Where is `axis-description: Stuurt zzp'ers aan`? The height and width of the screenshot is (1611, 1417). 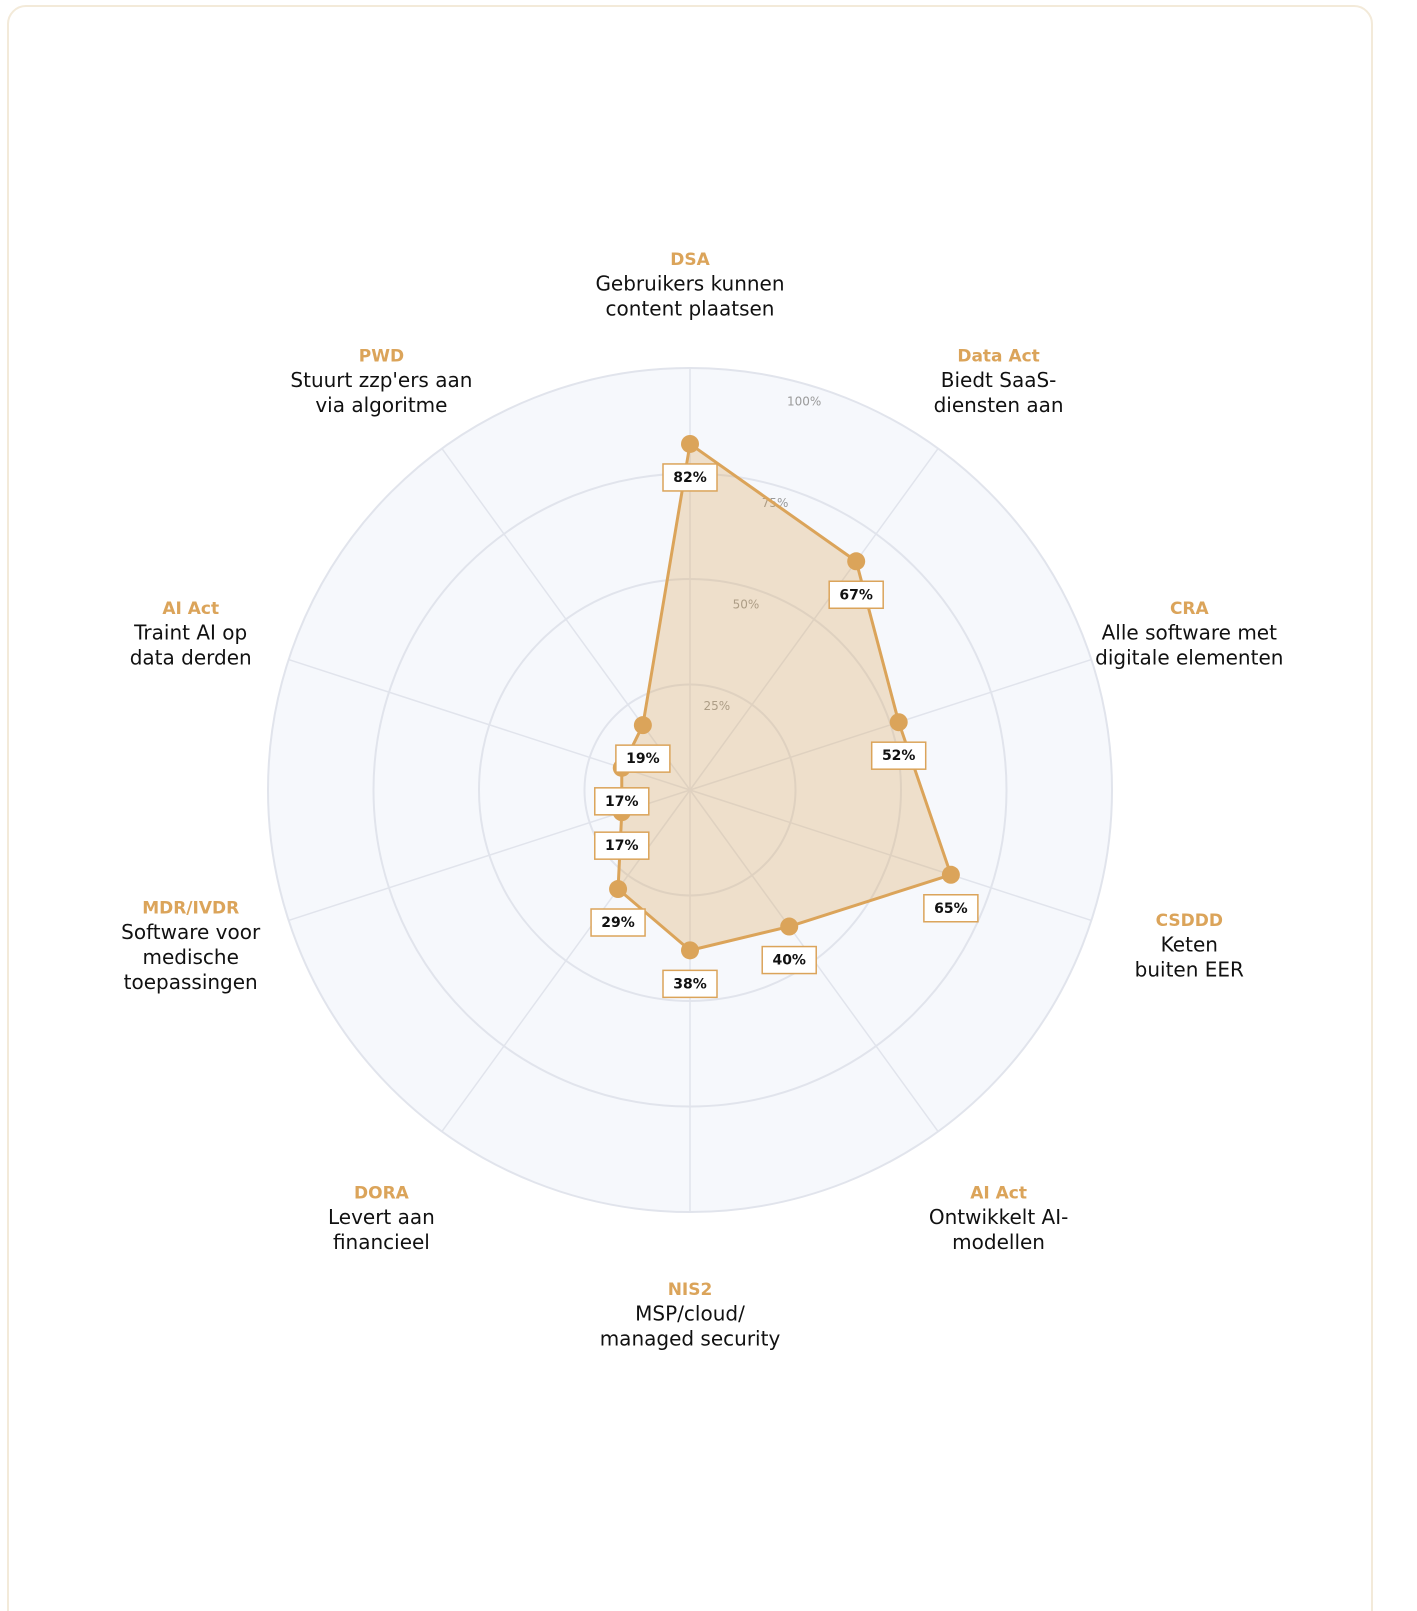
axis-description: Stuurt zzp'ers aan is located at coordinates (381, 380).